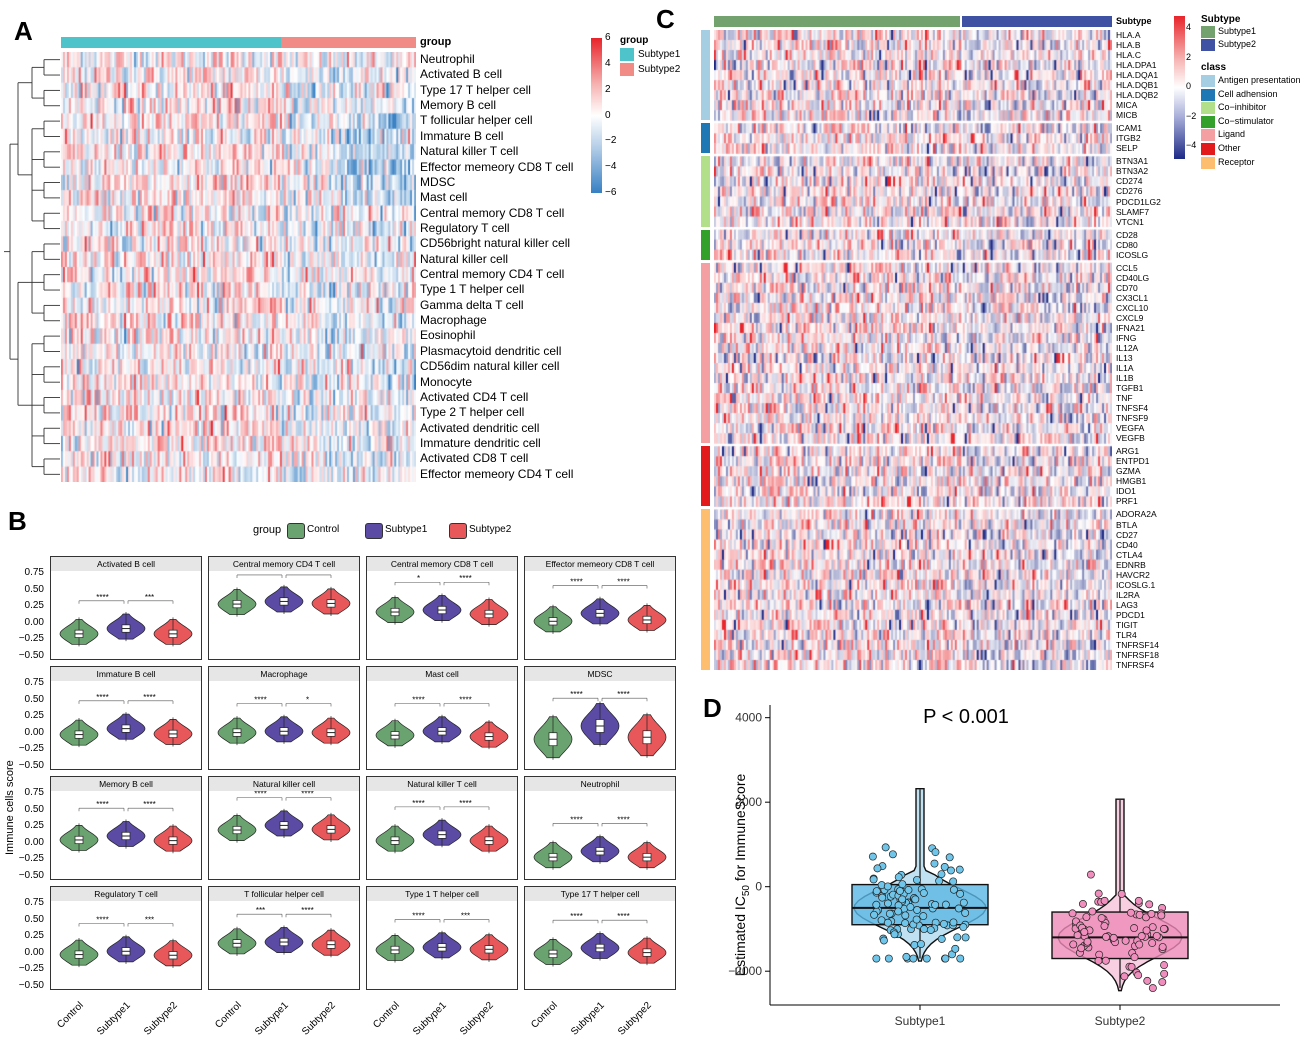  Describe the element at coordinates (1132, 161) in the screenshot. I see `panel-c-gene-label: BTN3A1` at that location.